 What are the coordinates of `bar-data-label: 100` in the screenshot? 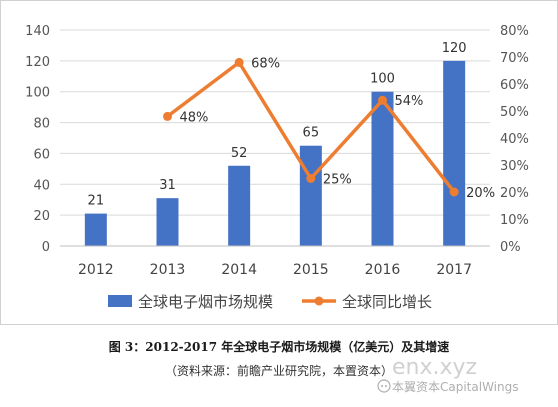 It's located at (382, 79).